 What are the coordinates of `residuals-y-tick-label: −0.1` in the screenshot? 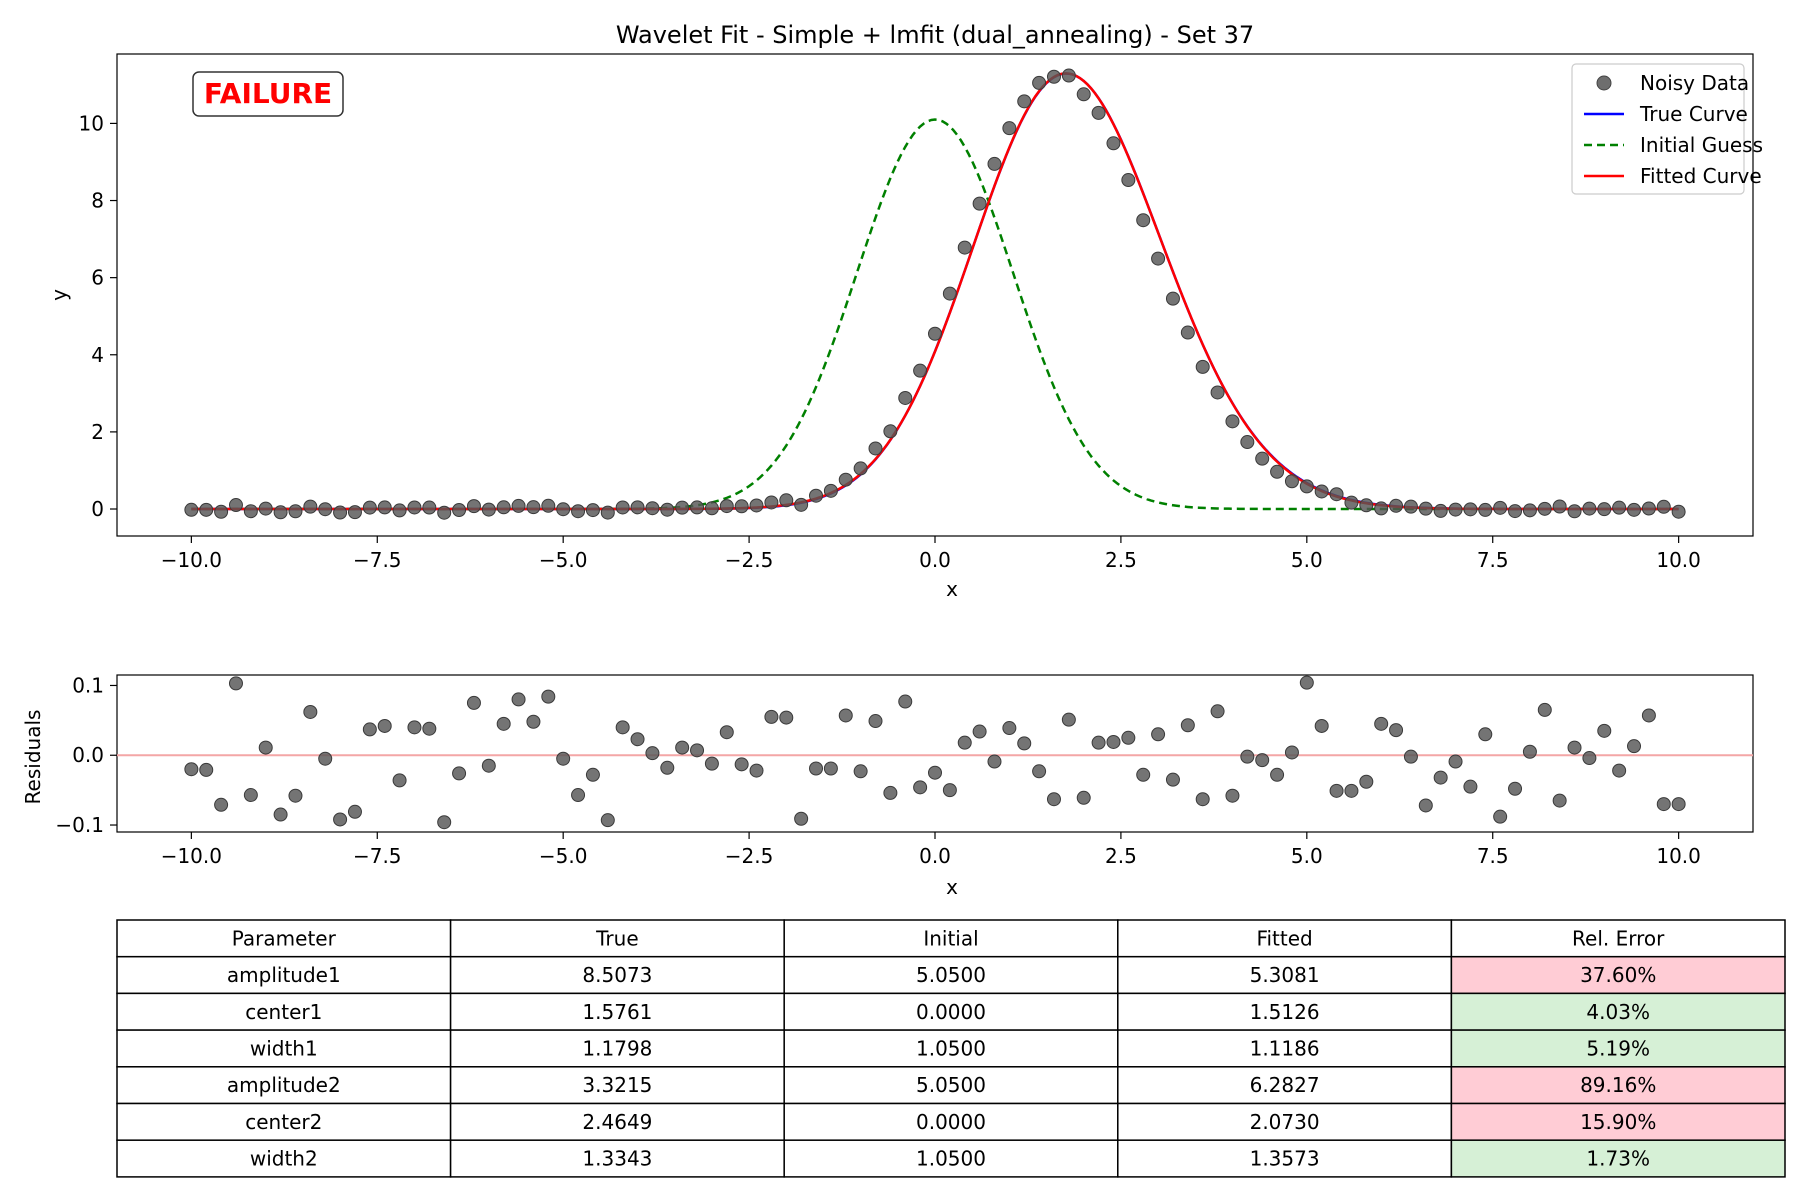 It's located at (79, 825).